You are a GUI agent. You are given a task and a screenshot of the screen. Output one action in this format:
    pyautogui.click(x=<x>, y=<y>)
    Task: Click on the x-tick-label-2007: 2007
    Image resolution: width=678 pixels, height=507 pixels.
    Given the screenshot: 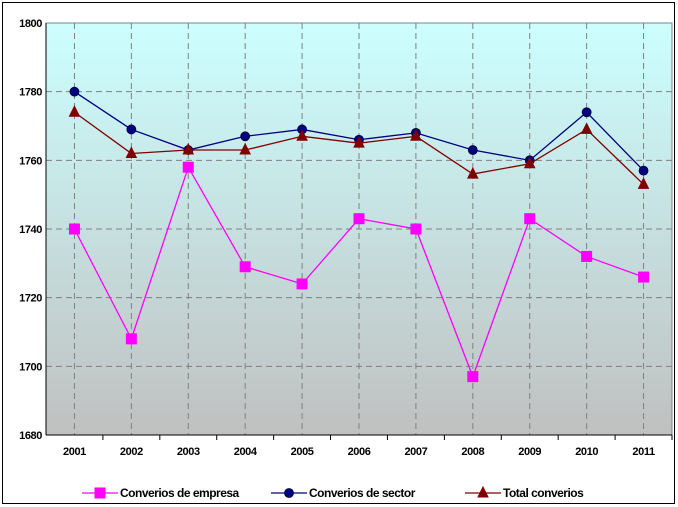 What is the action you would take?
    pyautogui.click(x=415, y=452)
    